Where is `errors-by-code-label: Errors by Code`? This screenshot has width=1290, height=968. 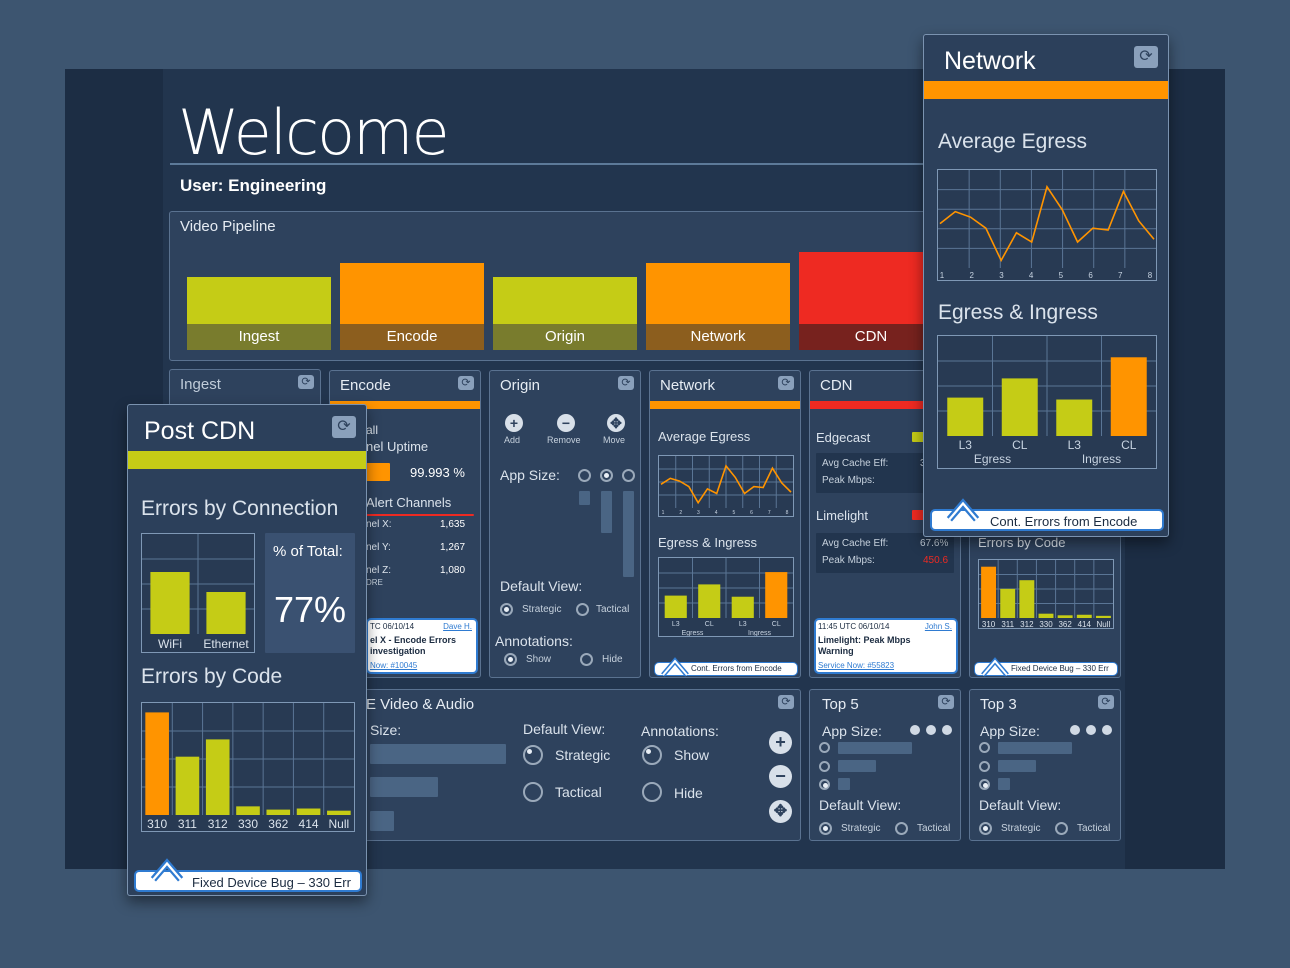 errors-by-code-label: Errors by Code is located at coordinates (1022, 542).